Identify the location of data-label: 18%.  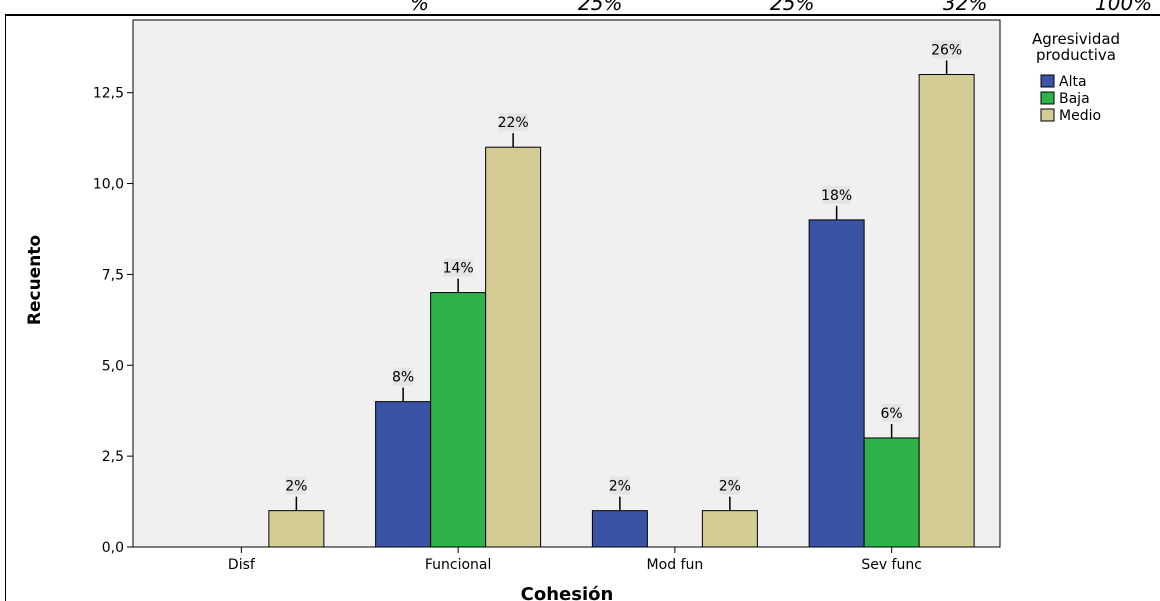
(836, 196).